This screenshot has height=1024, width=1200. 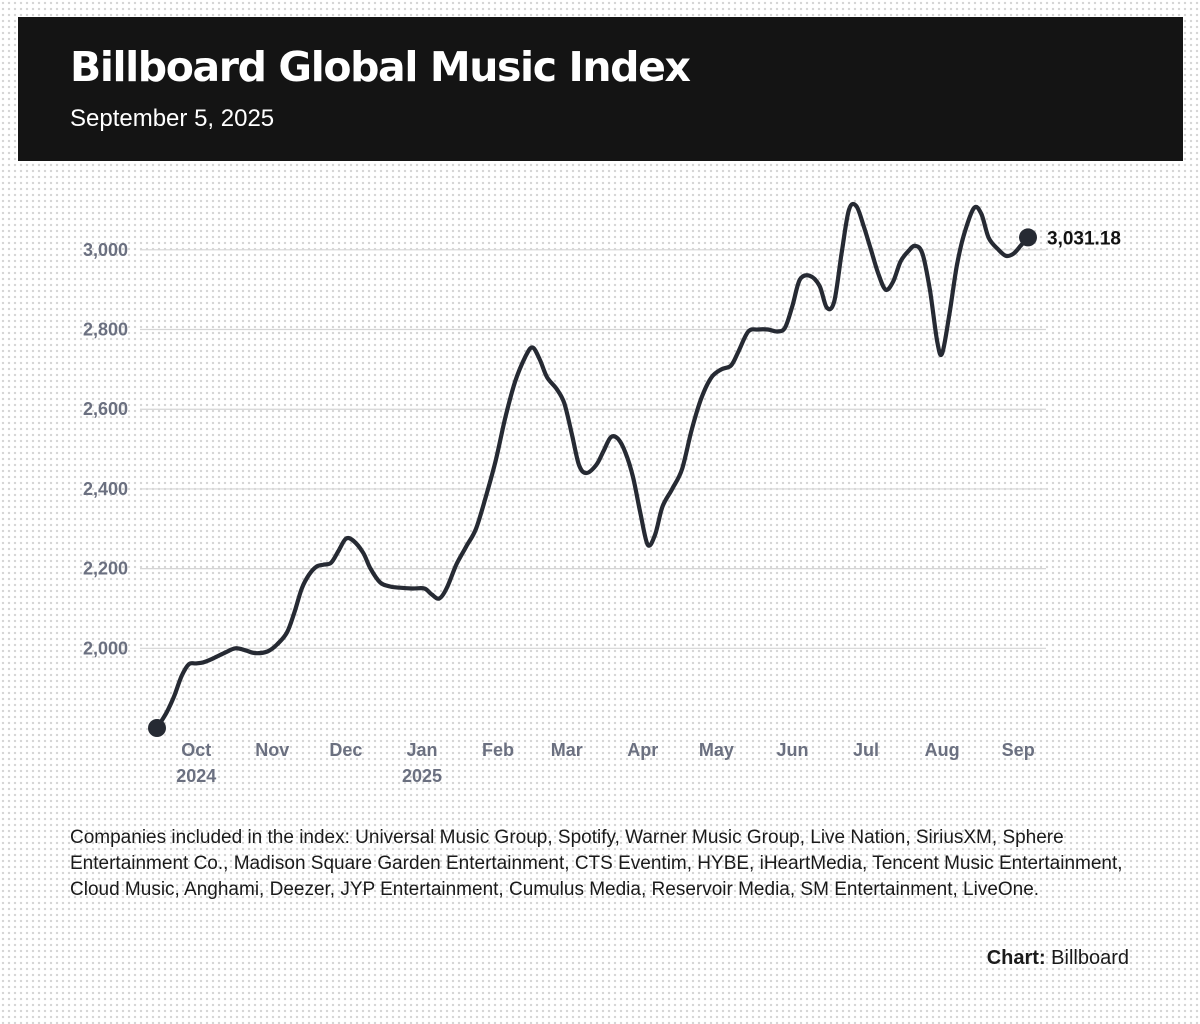 I want to click on chart-credit: Chart: Billboard, so click(x=1058, y=958).